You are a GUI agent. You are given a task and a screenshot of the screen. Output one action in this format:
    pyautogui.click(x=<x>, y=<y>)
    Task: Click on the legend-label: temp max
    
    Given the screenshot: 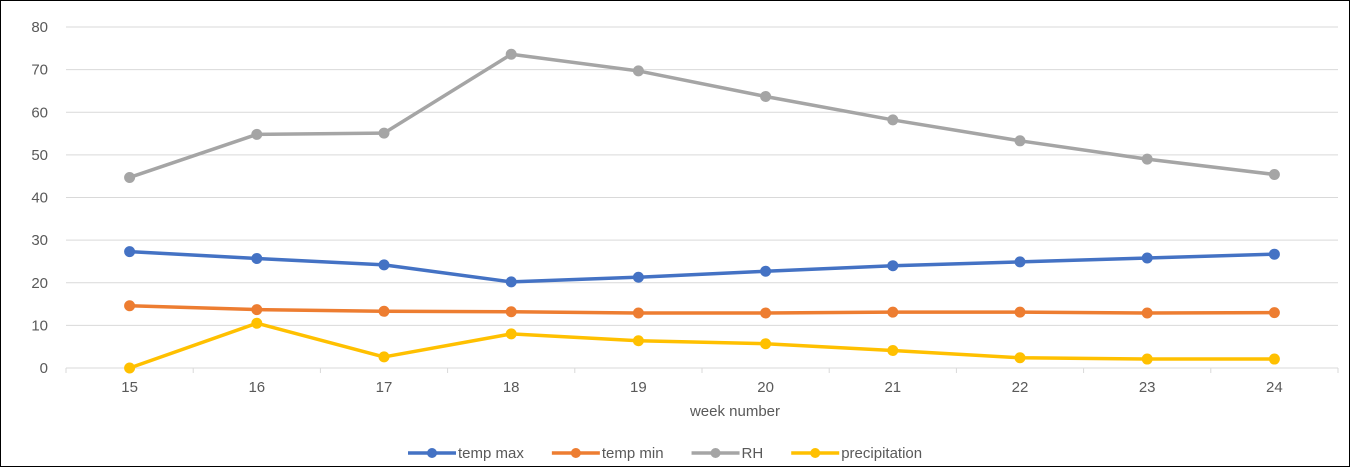 What is the action you would take?
    pyautogui.click(x=491, y=453)
    